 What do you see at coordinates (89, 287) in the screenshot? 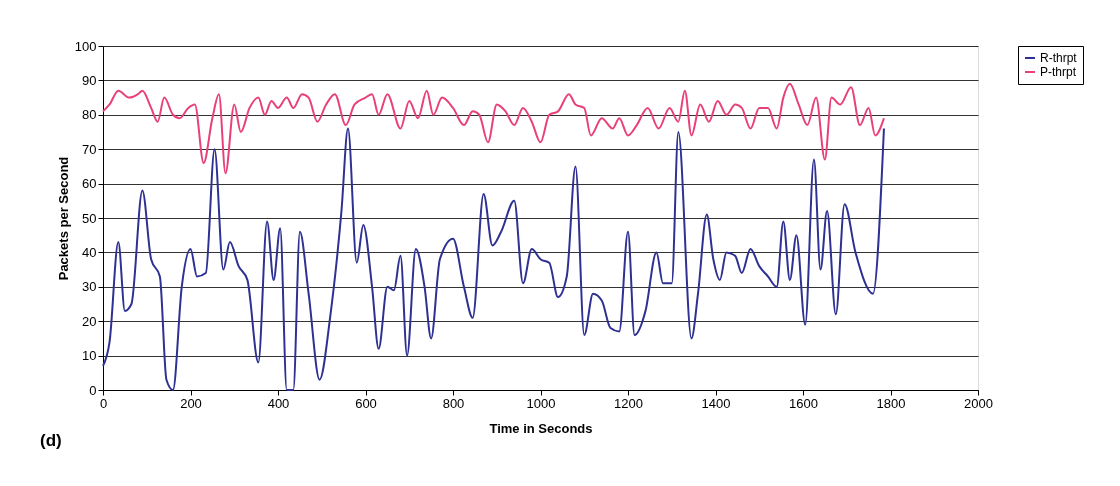
I see `y-tick-label: 30` at bounding box center [89, 287].